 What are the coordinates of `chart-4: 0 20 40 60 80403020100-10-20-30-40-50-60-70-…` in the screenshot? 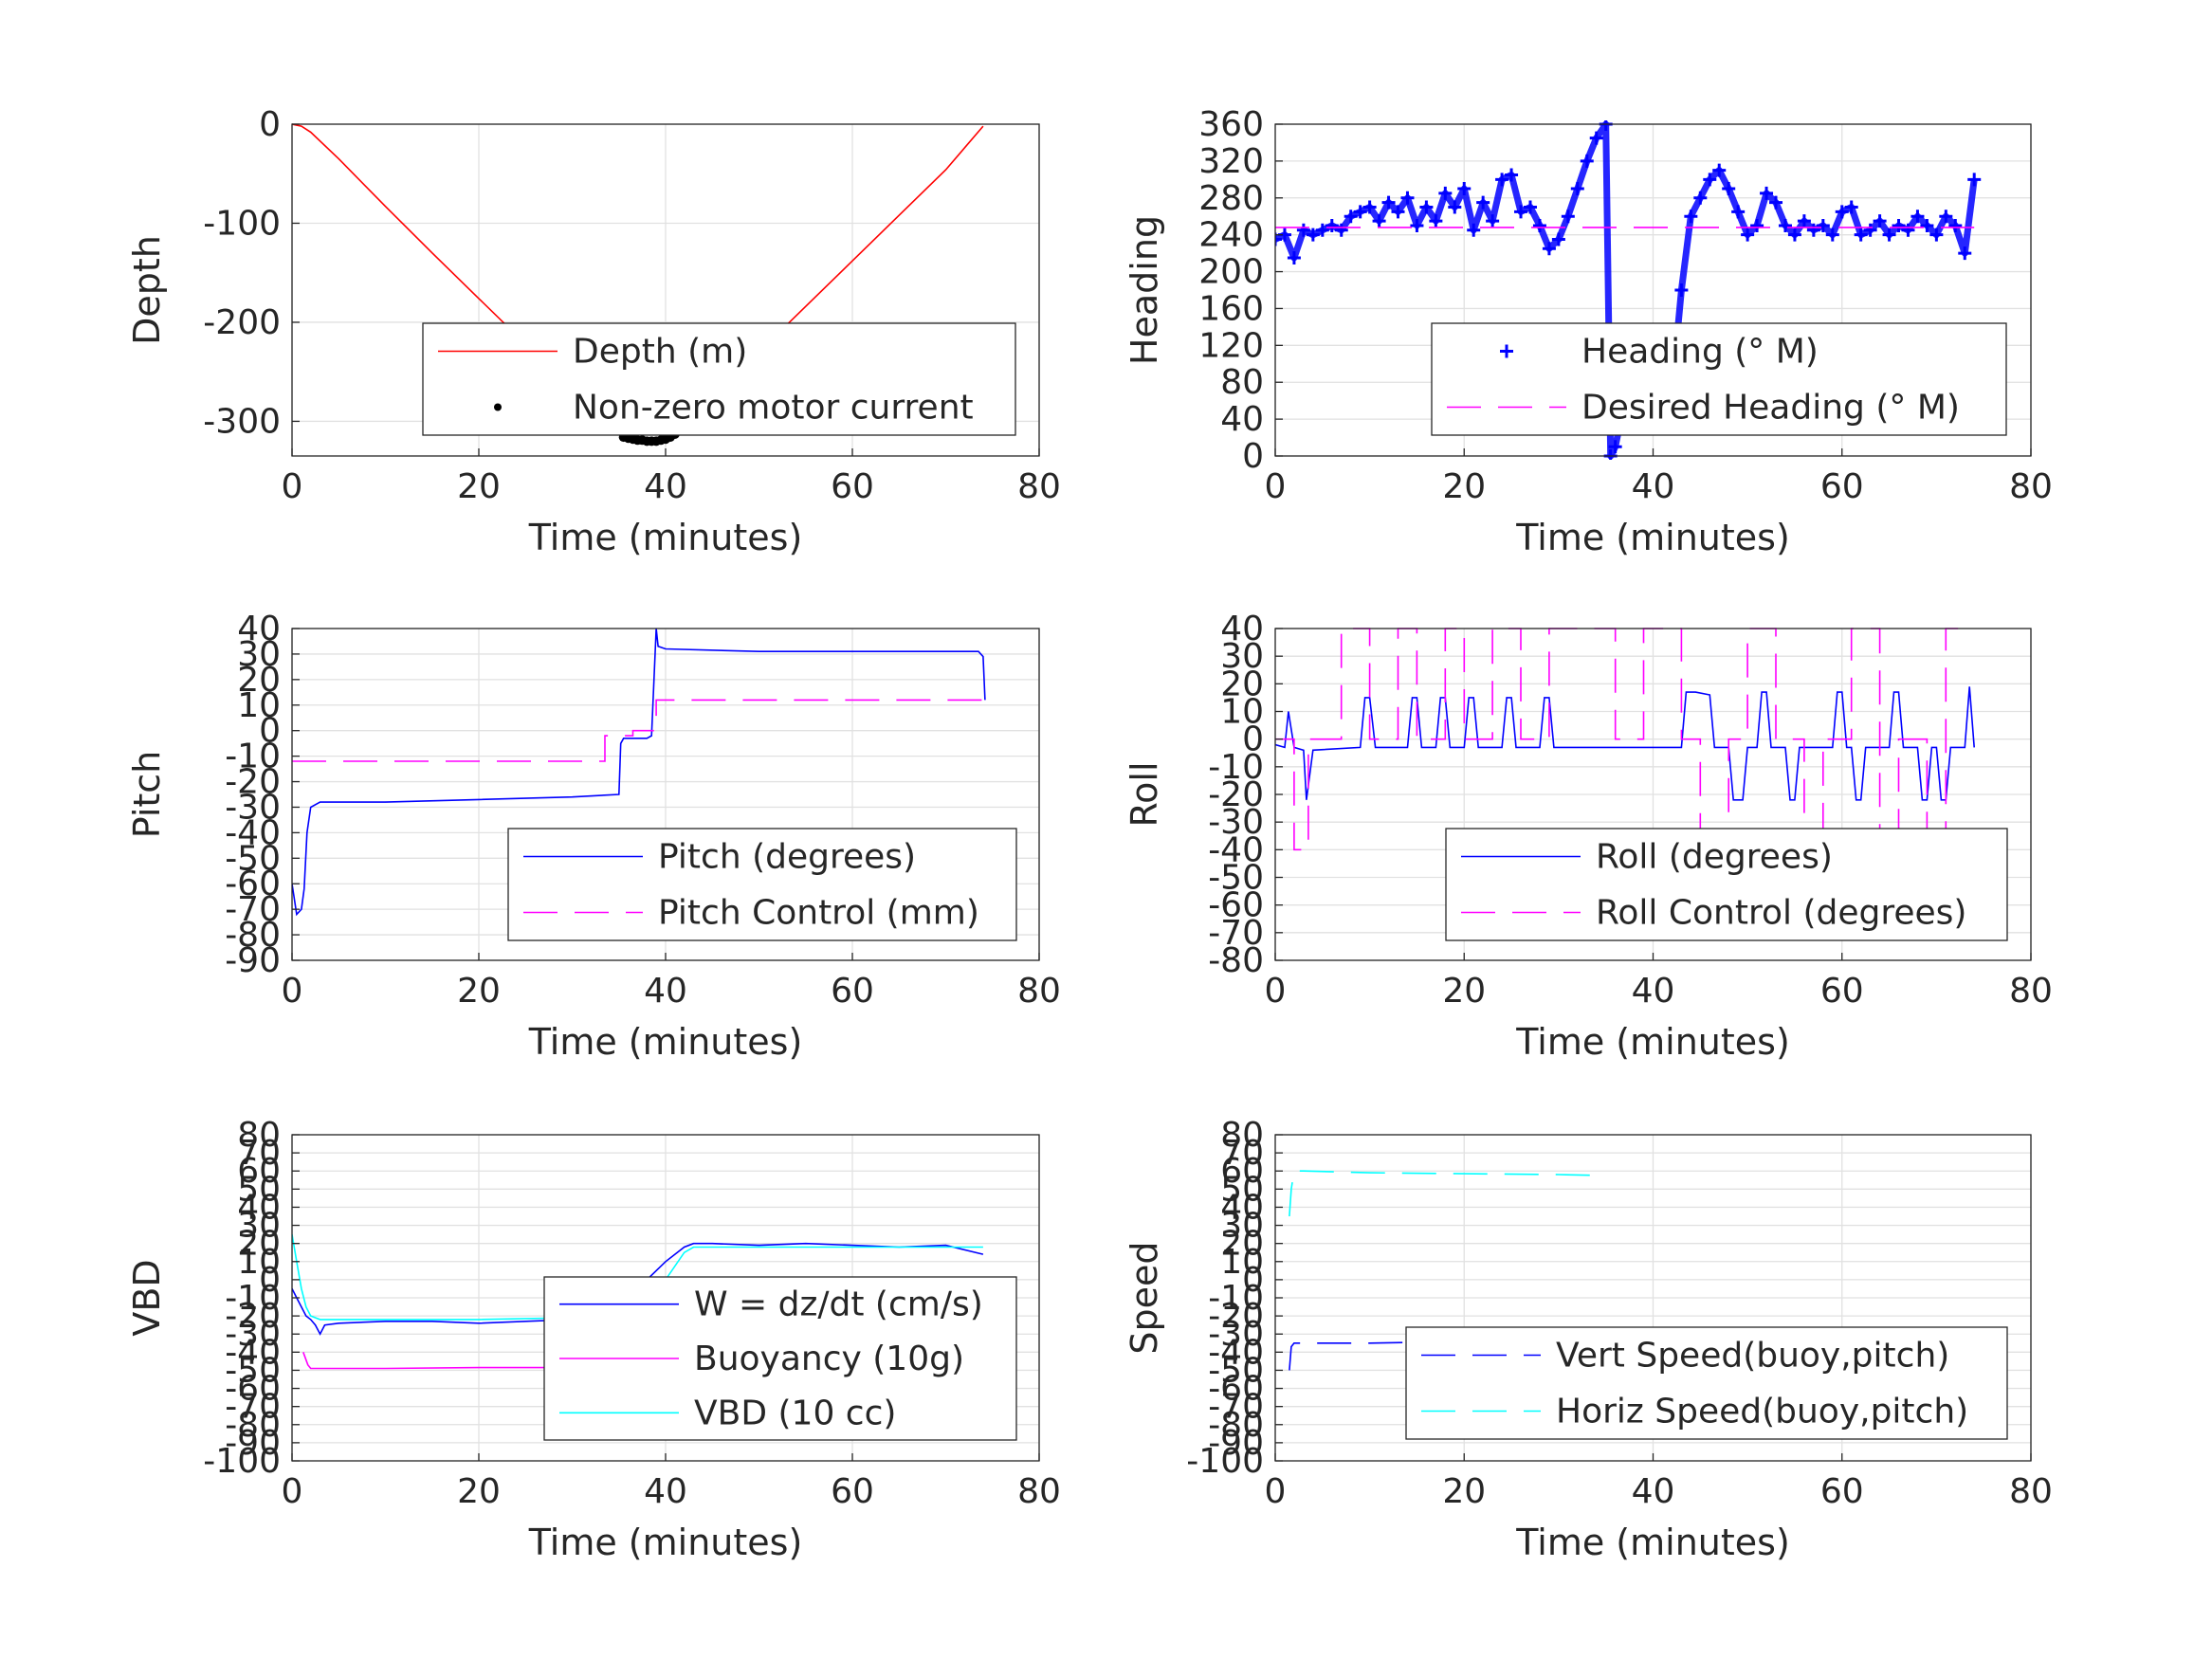 It's located at (1588, 836).